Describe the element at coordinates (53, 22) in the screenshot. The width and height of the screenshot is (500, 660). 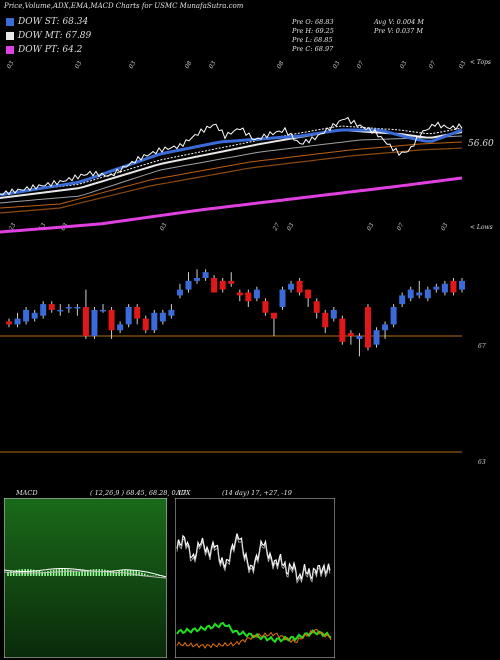
I see `legend-label-st: DOW ST: 68.34` at that location.